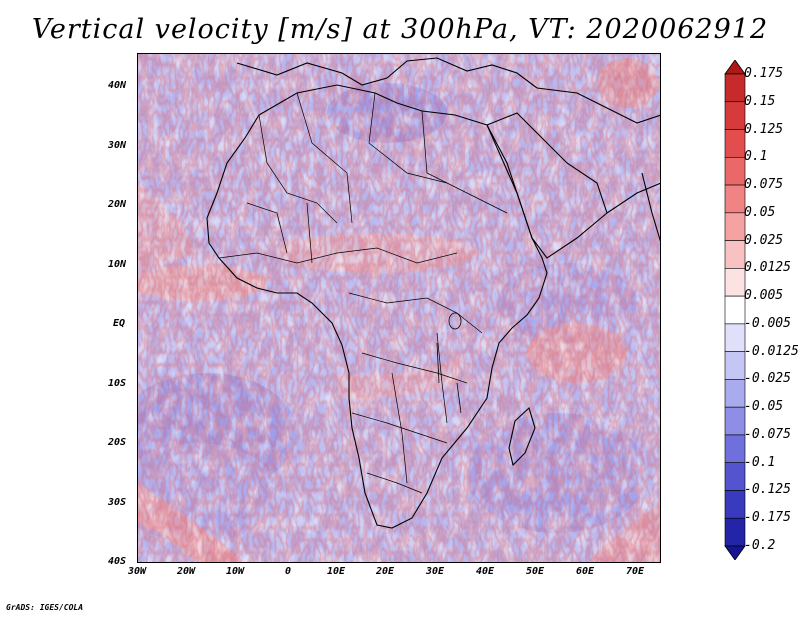 The width and height of the screenshot is (800, 618). Describe the element at coordinates (771, 351) in the screenshot. I see `colorbar-label: -0.0125` at that location.